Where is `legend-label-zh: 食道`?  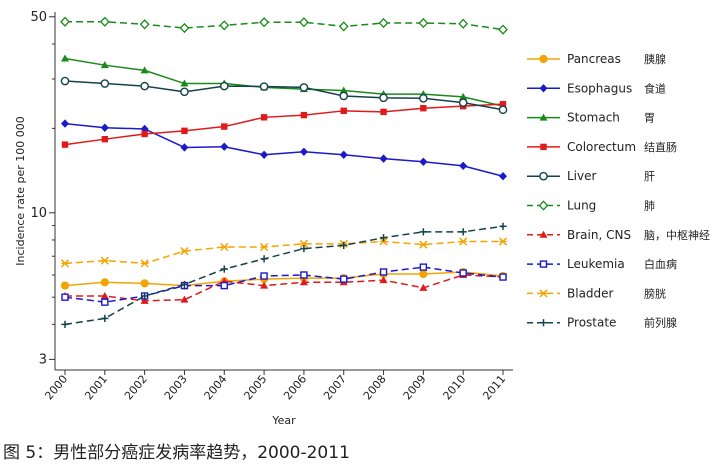 legend-label-zh: 食道 is located at coordinates (655, 88).